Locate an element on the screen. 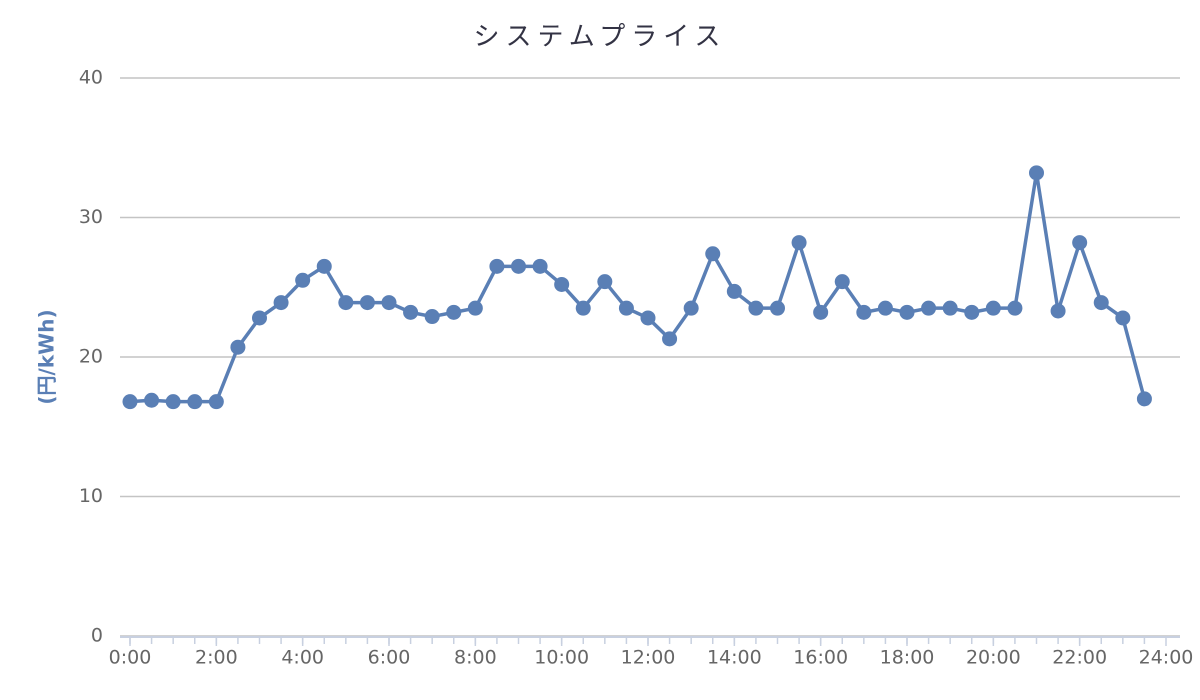 This screenshot has height=700, width=1200. x-tick-label: 22:00 is located at coordinates (1079, 658).